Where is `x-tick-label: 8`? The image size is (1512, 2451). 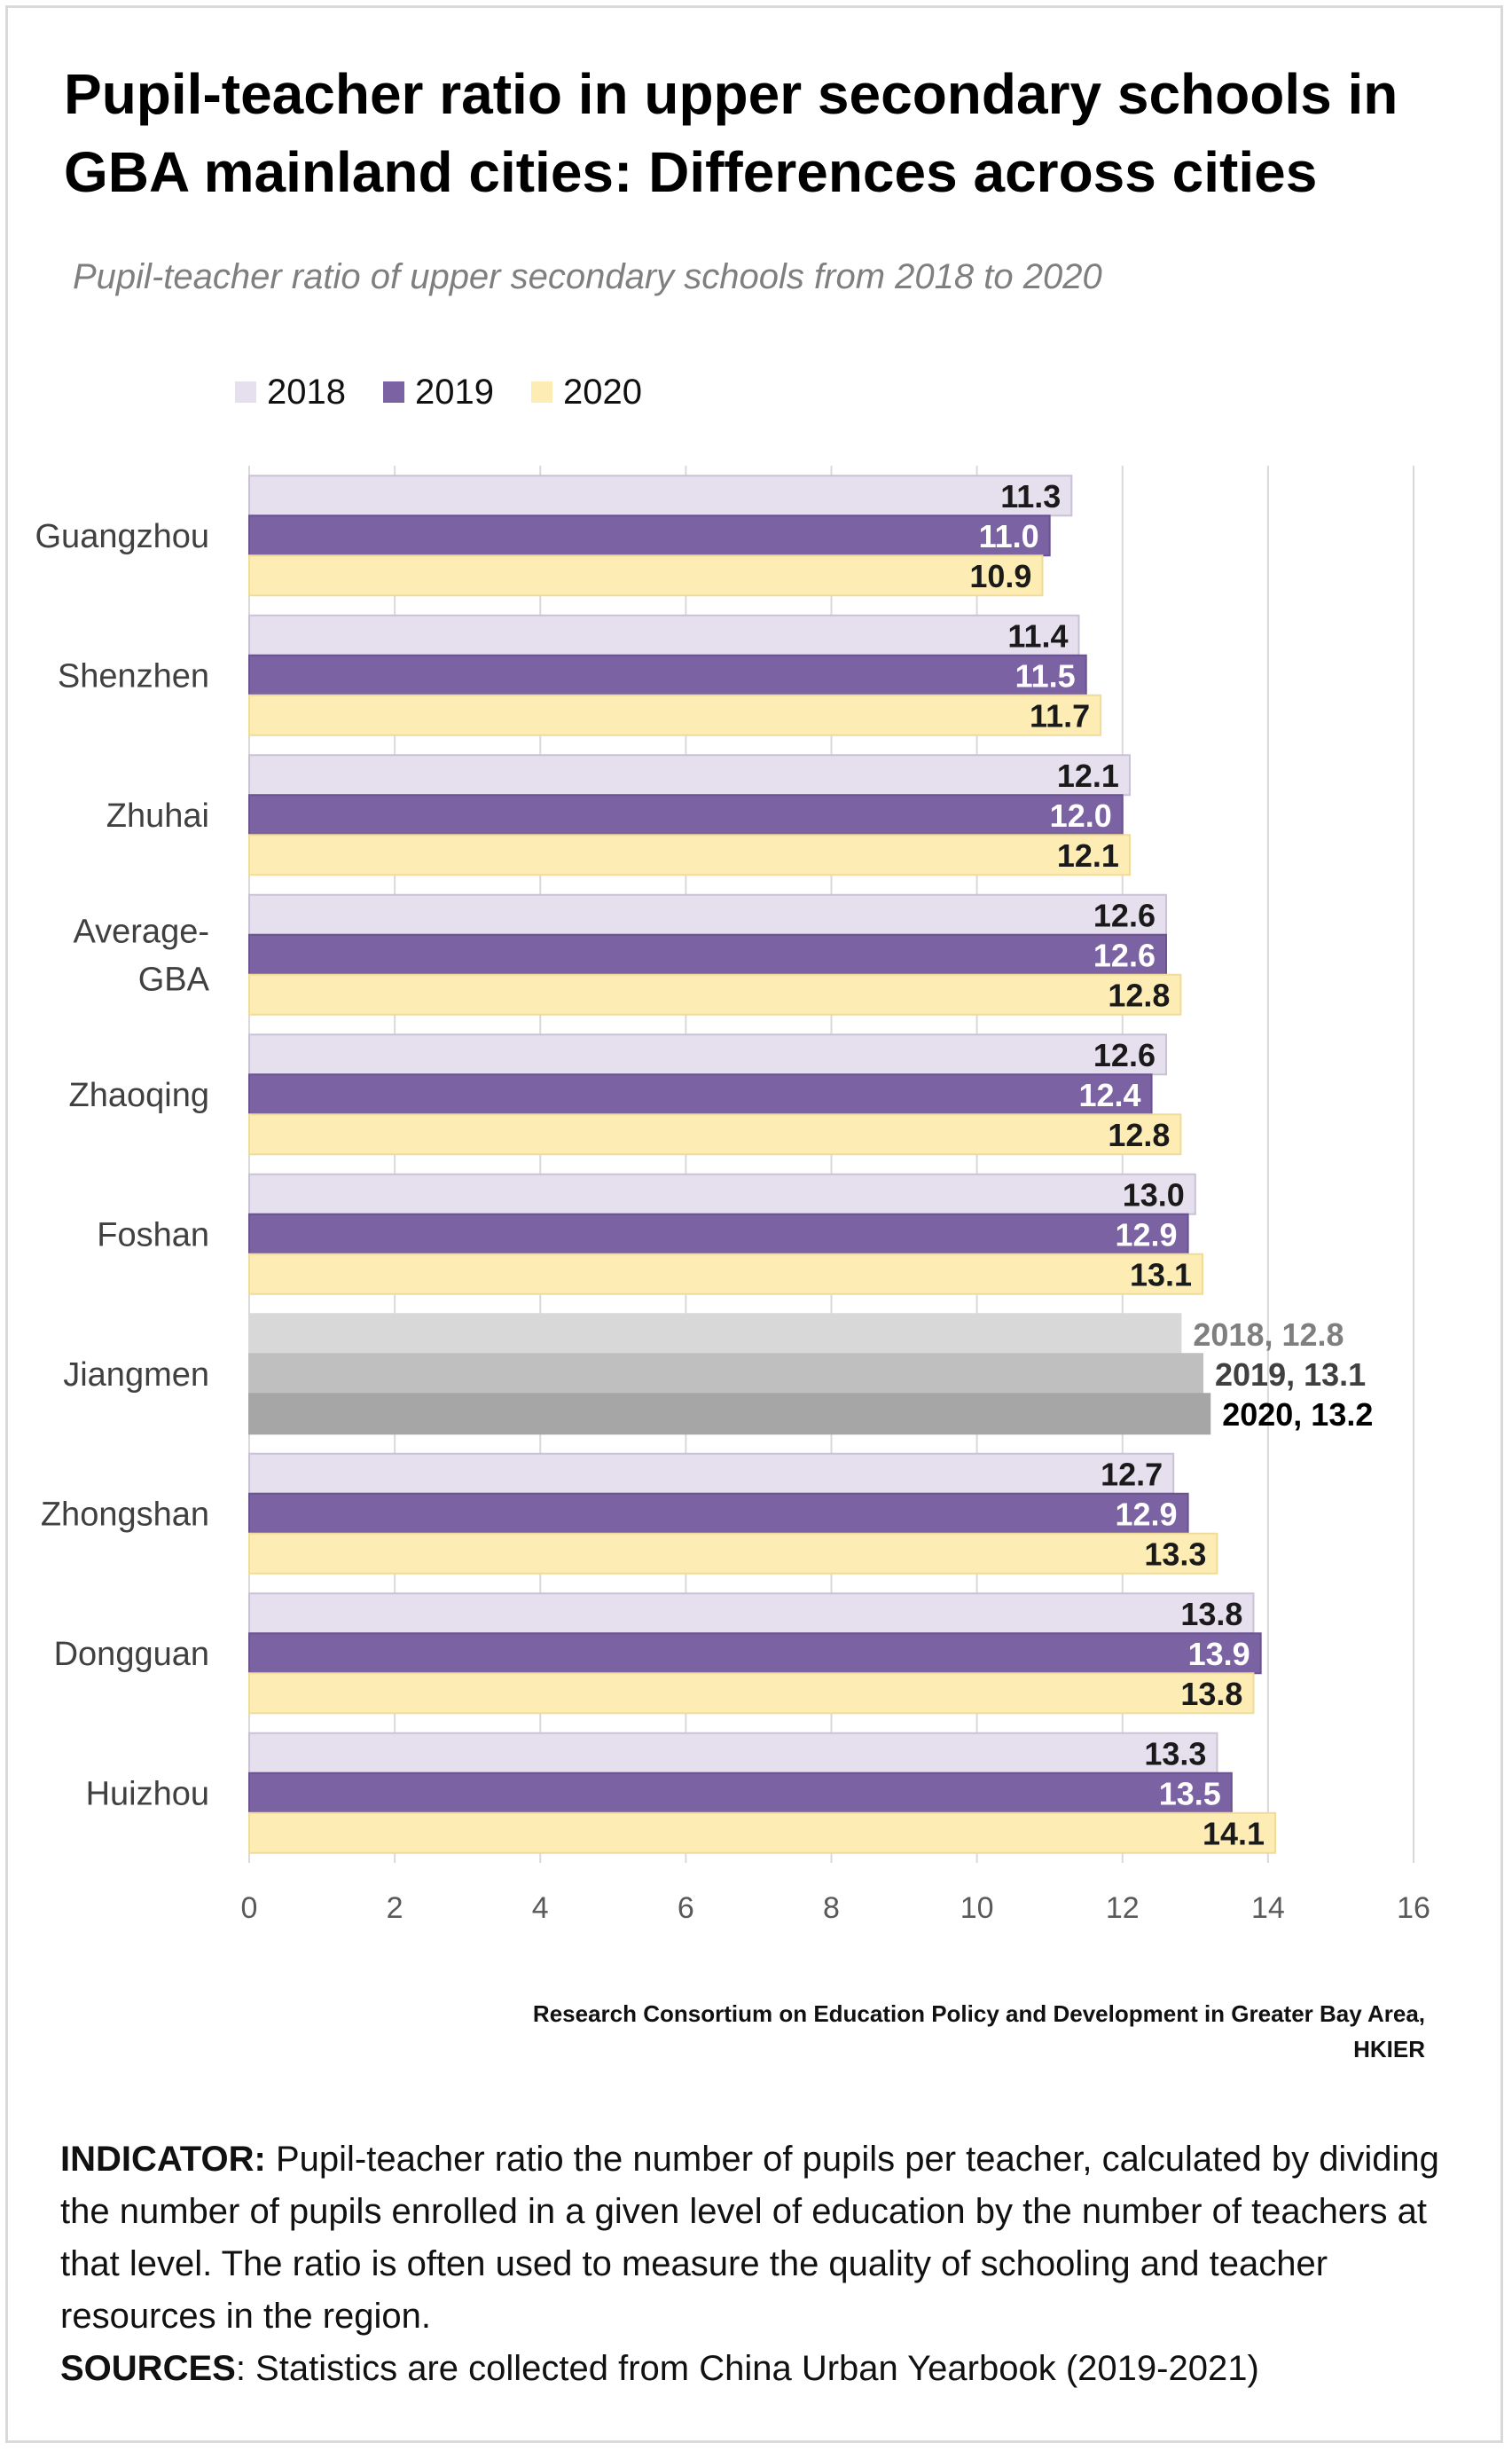 x-tick-label: 8 is located at coordinates (831, 1908).